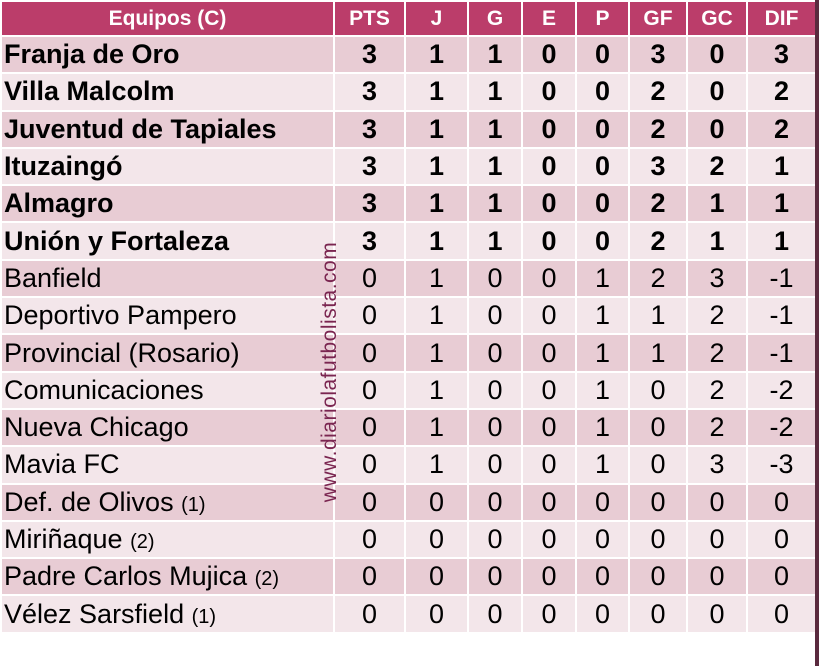 The width and height of the screenshot is (819, 666). What do you see at coordinates (717, 241) in the screenshot?
I see `goals-against-cell: 1` at bounding box center [717, 241].